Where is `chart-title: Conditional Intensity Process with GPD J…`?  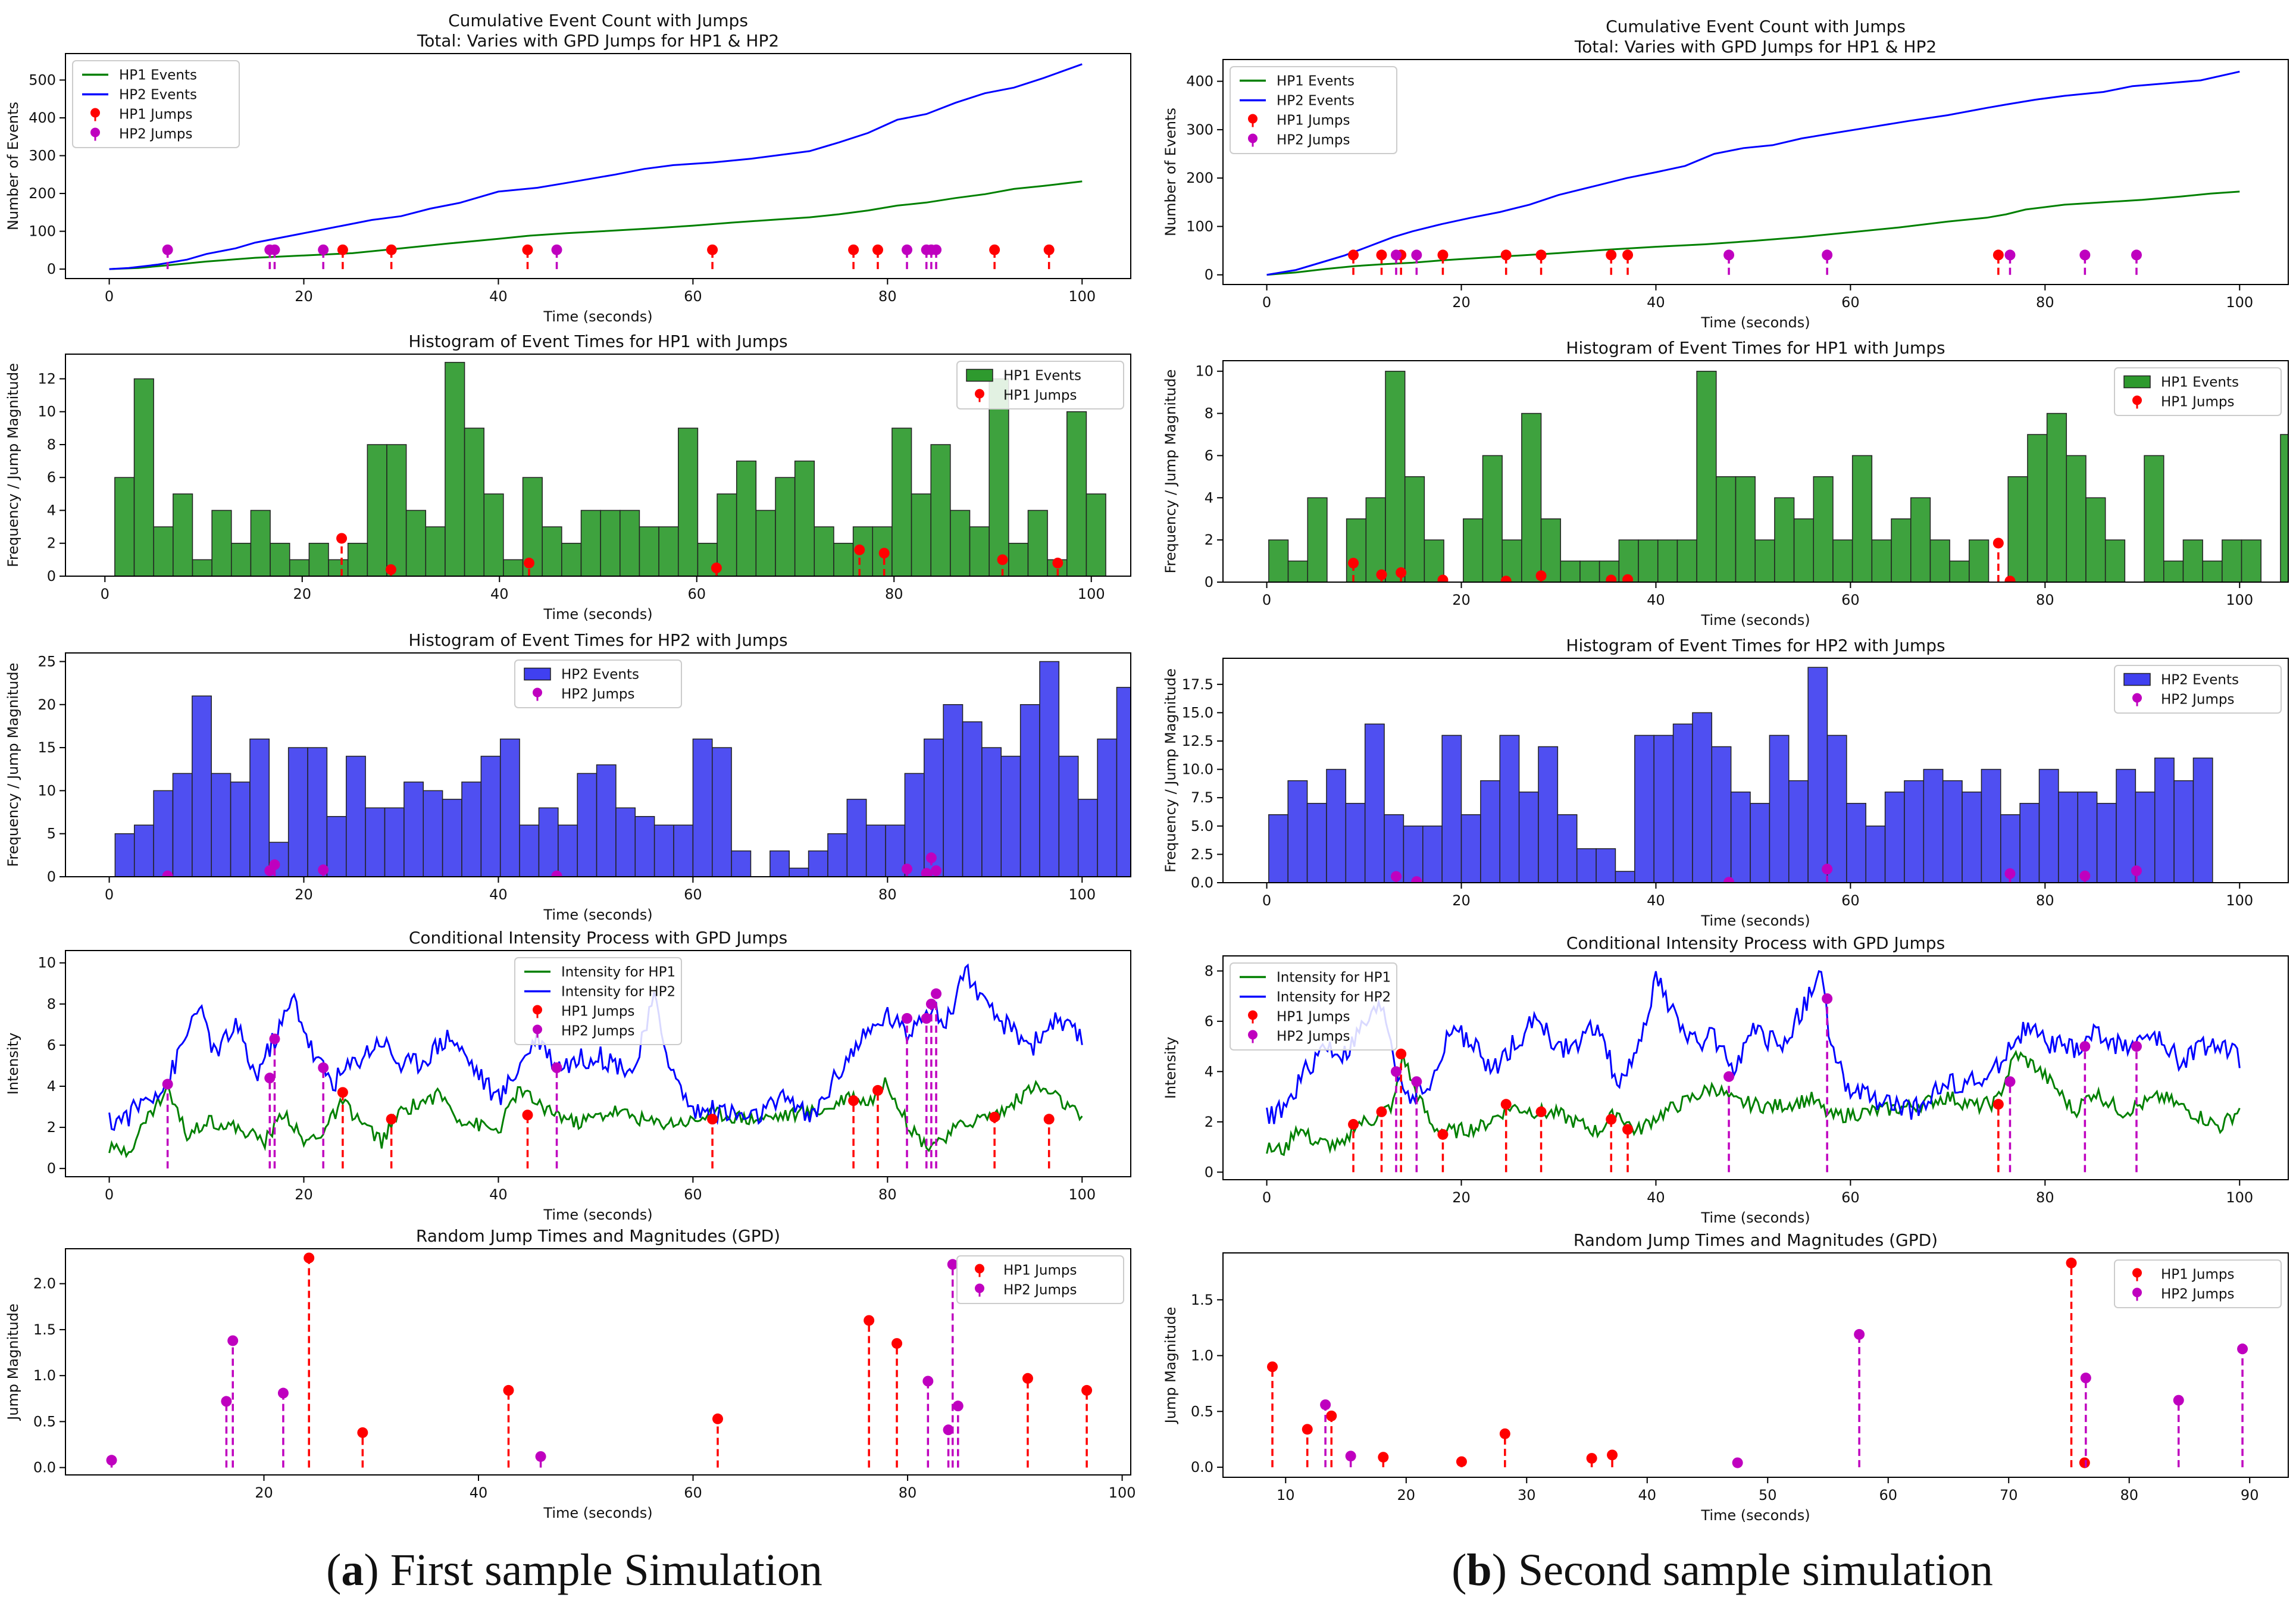 chart-title: Conditional Intensity Process with GPD J… is located at coordinates (1755, 943).